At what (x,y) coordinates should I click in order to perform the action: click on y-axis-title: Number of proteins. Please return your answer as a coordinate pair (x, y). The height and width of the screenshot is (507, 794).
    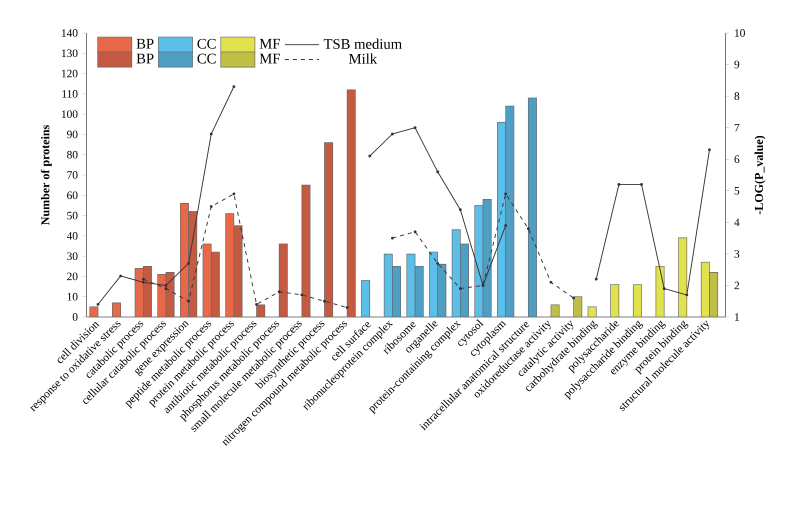
    Looking at the image, I should click on (46, 175).